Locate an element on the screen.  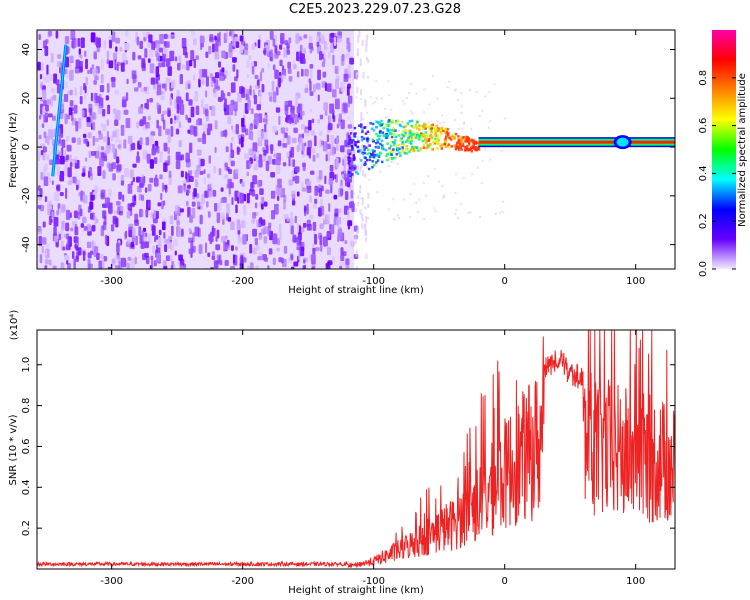
snr-ylabel: SNR (10 * v/v) is located at coordinates (13, 449).